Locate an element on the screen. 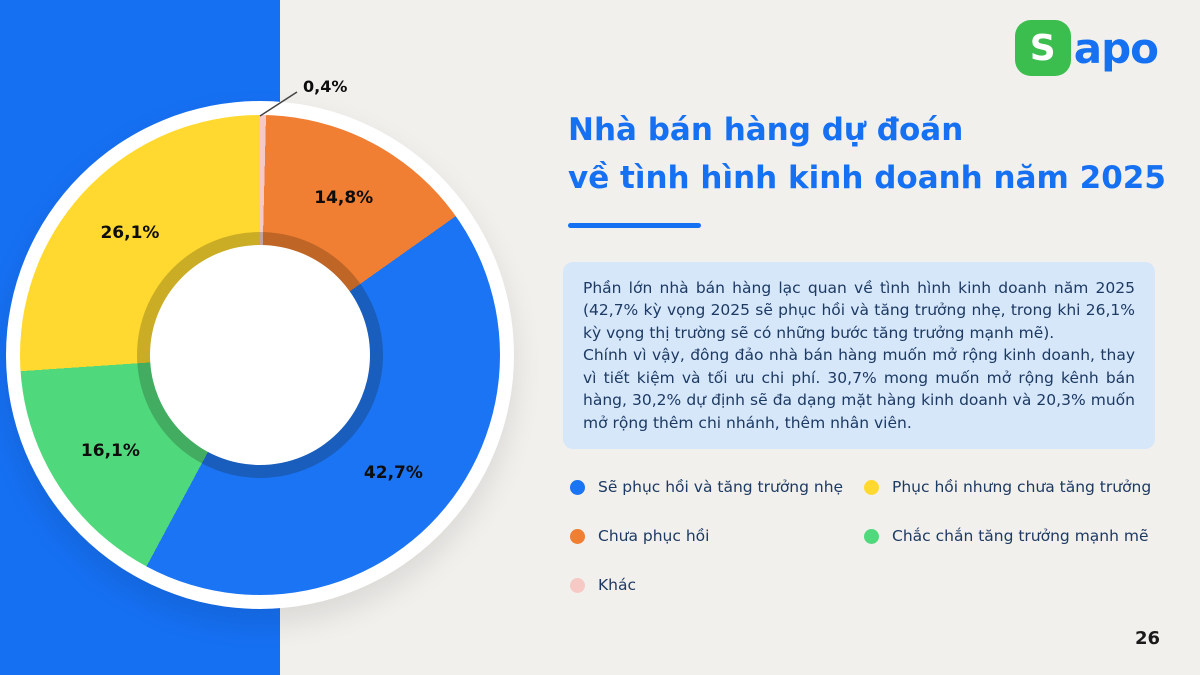  page-number: 26 is located at coordinates (1147, 638).